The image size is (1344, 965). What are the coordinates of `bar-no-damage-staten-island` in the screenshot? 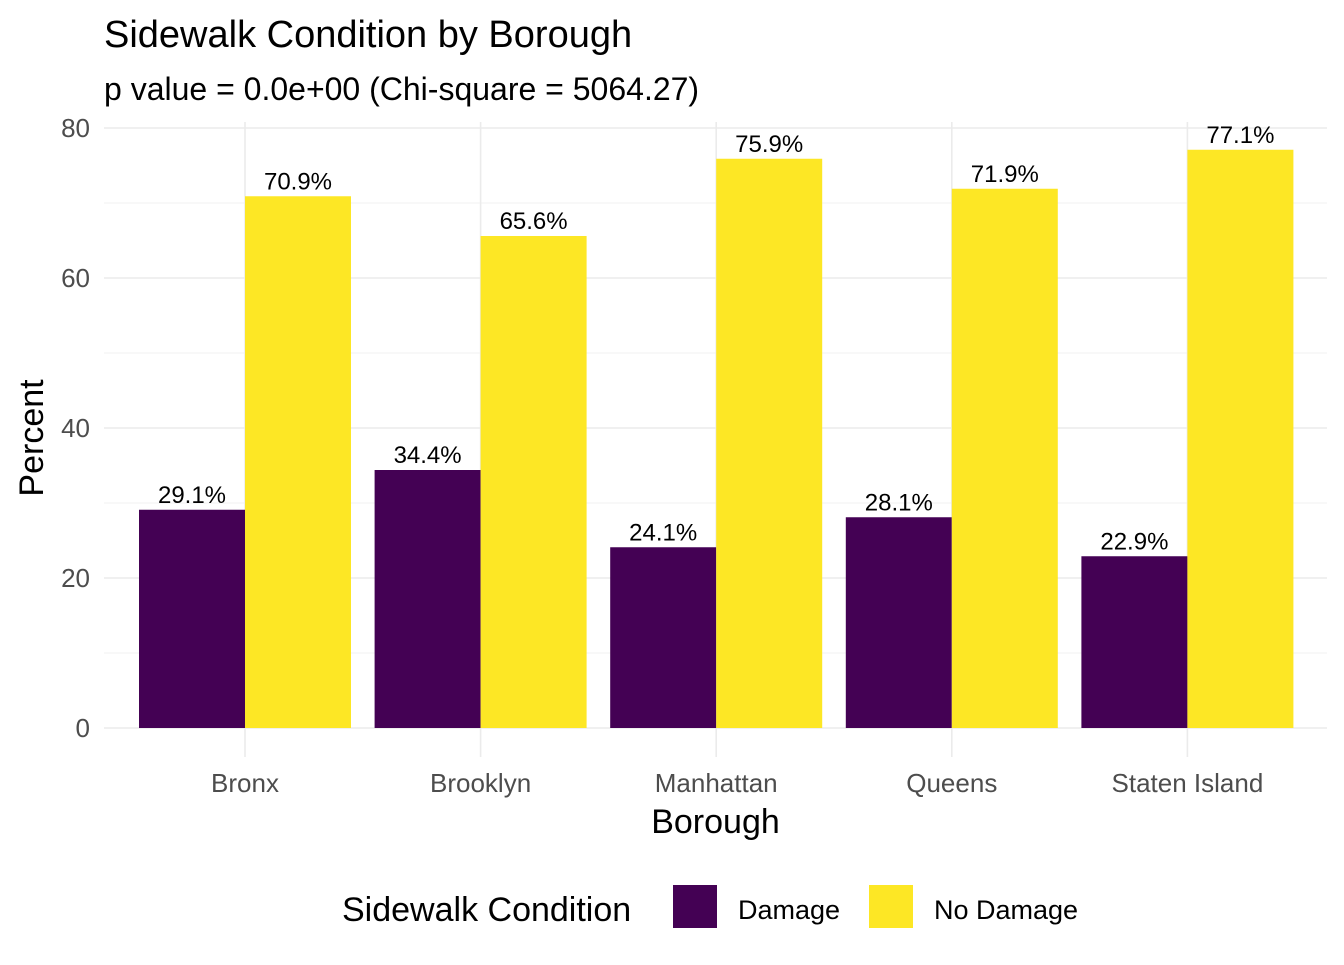 It's located at (1240, 438).